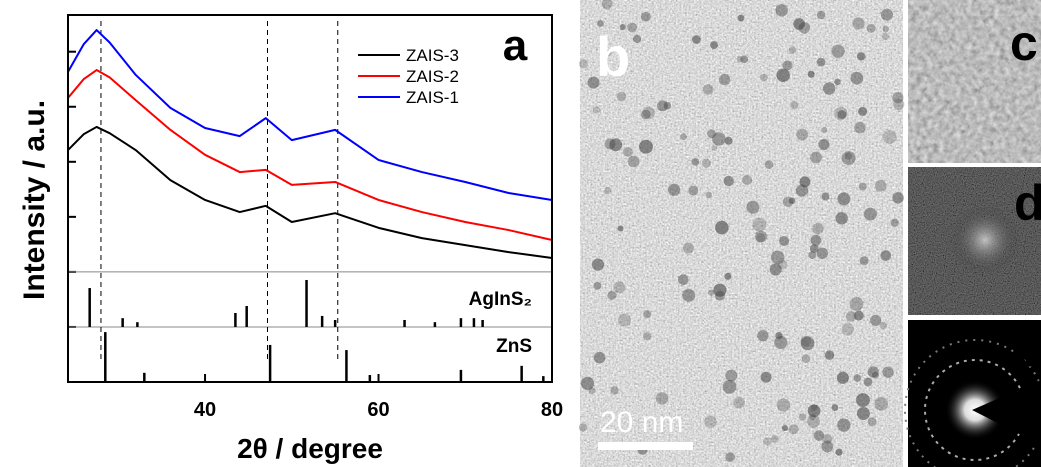 The height and width of the screenshot is (467, 1041). Describe the element at coordinates (432, 55) in the screenshot. I see `legend-label: ZAIS-3` at that location.